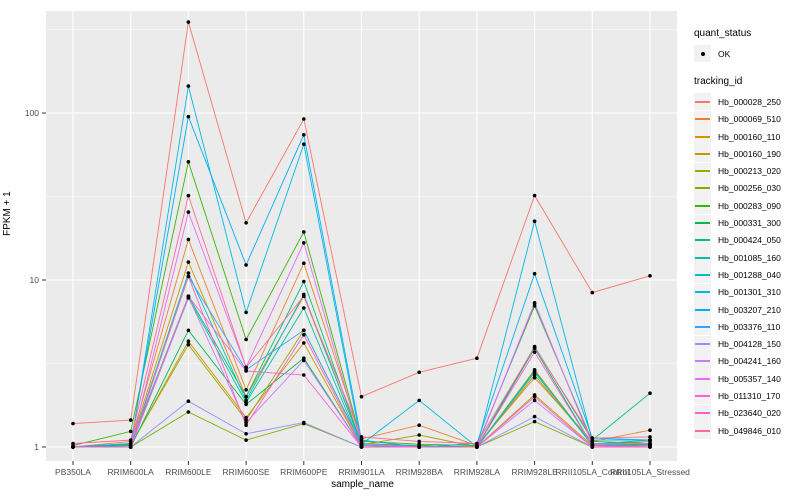  Describe the element at coordinates (749, 101) in the screenshot. I see `legend-item-label: Hb_000028_250` at that location.